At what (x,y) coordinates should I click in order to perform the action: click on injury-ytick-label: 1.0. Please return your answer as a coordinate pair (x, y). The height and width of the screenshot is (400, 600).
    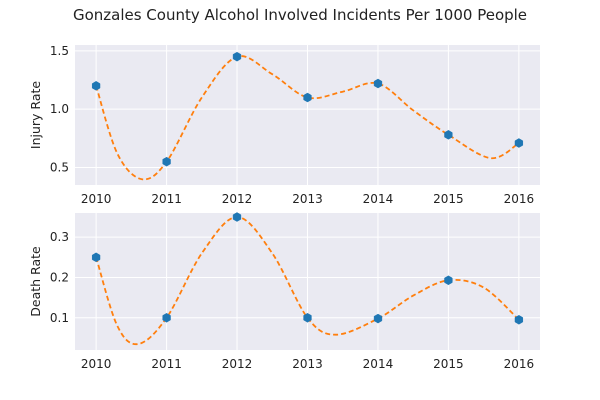
    Looking at the image, I should click on (59, 109).